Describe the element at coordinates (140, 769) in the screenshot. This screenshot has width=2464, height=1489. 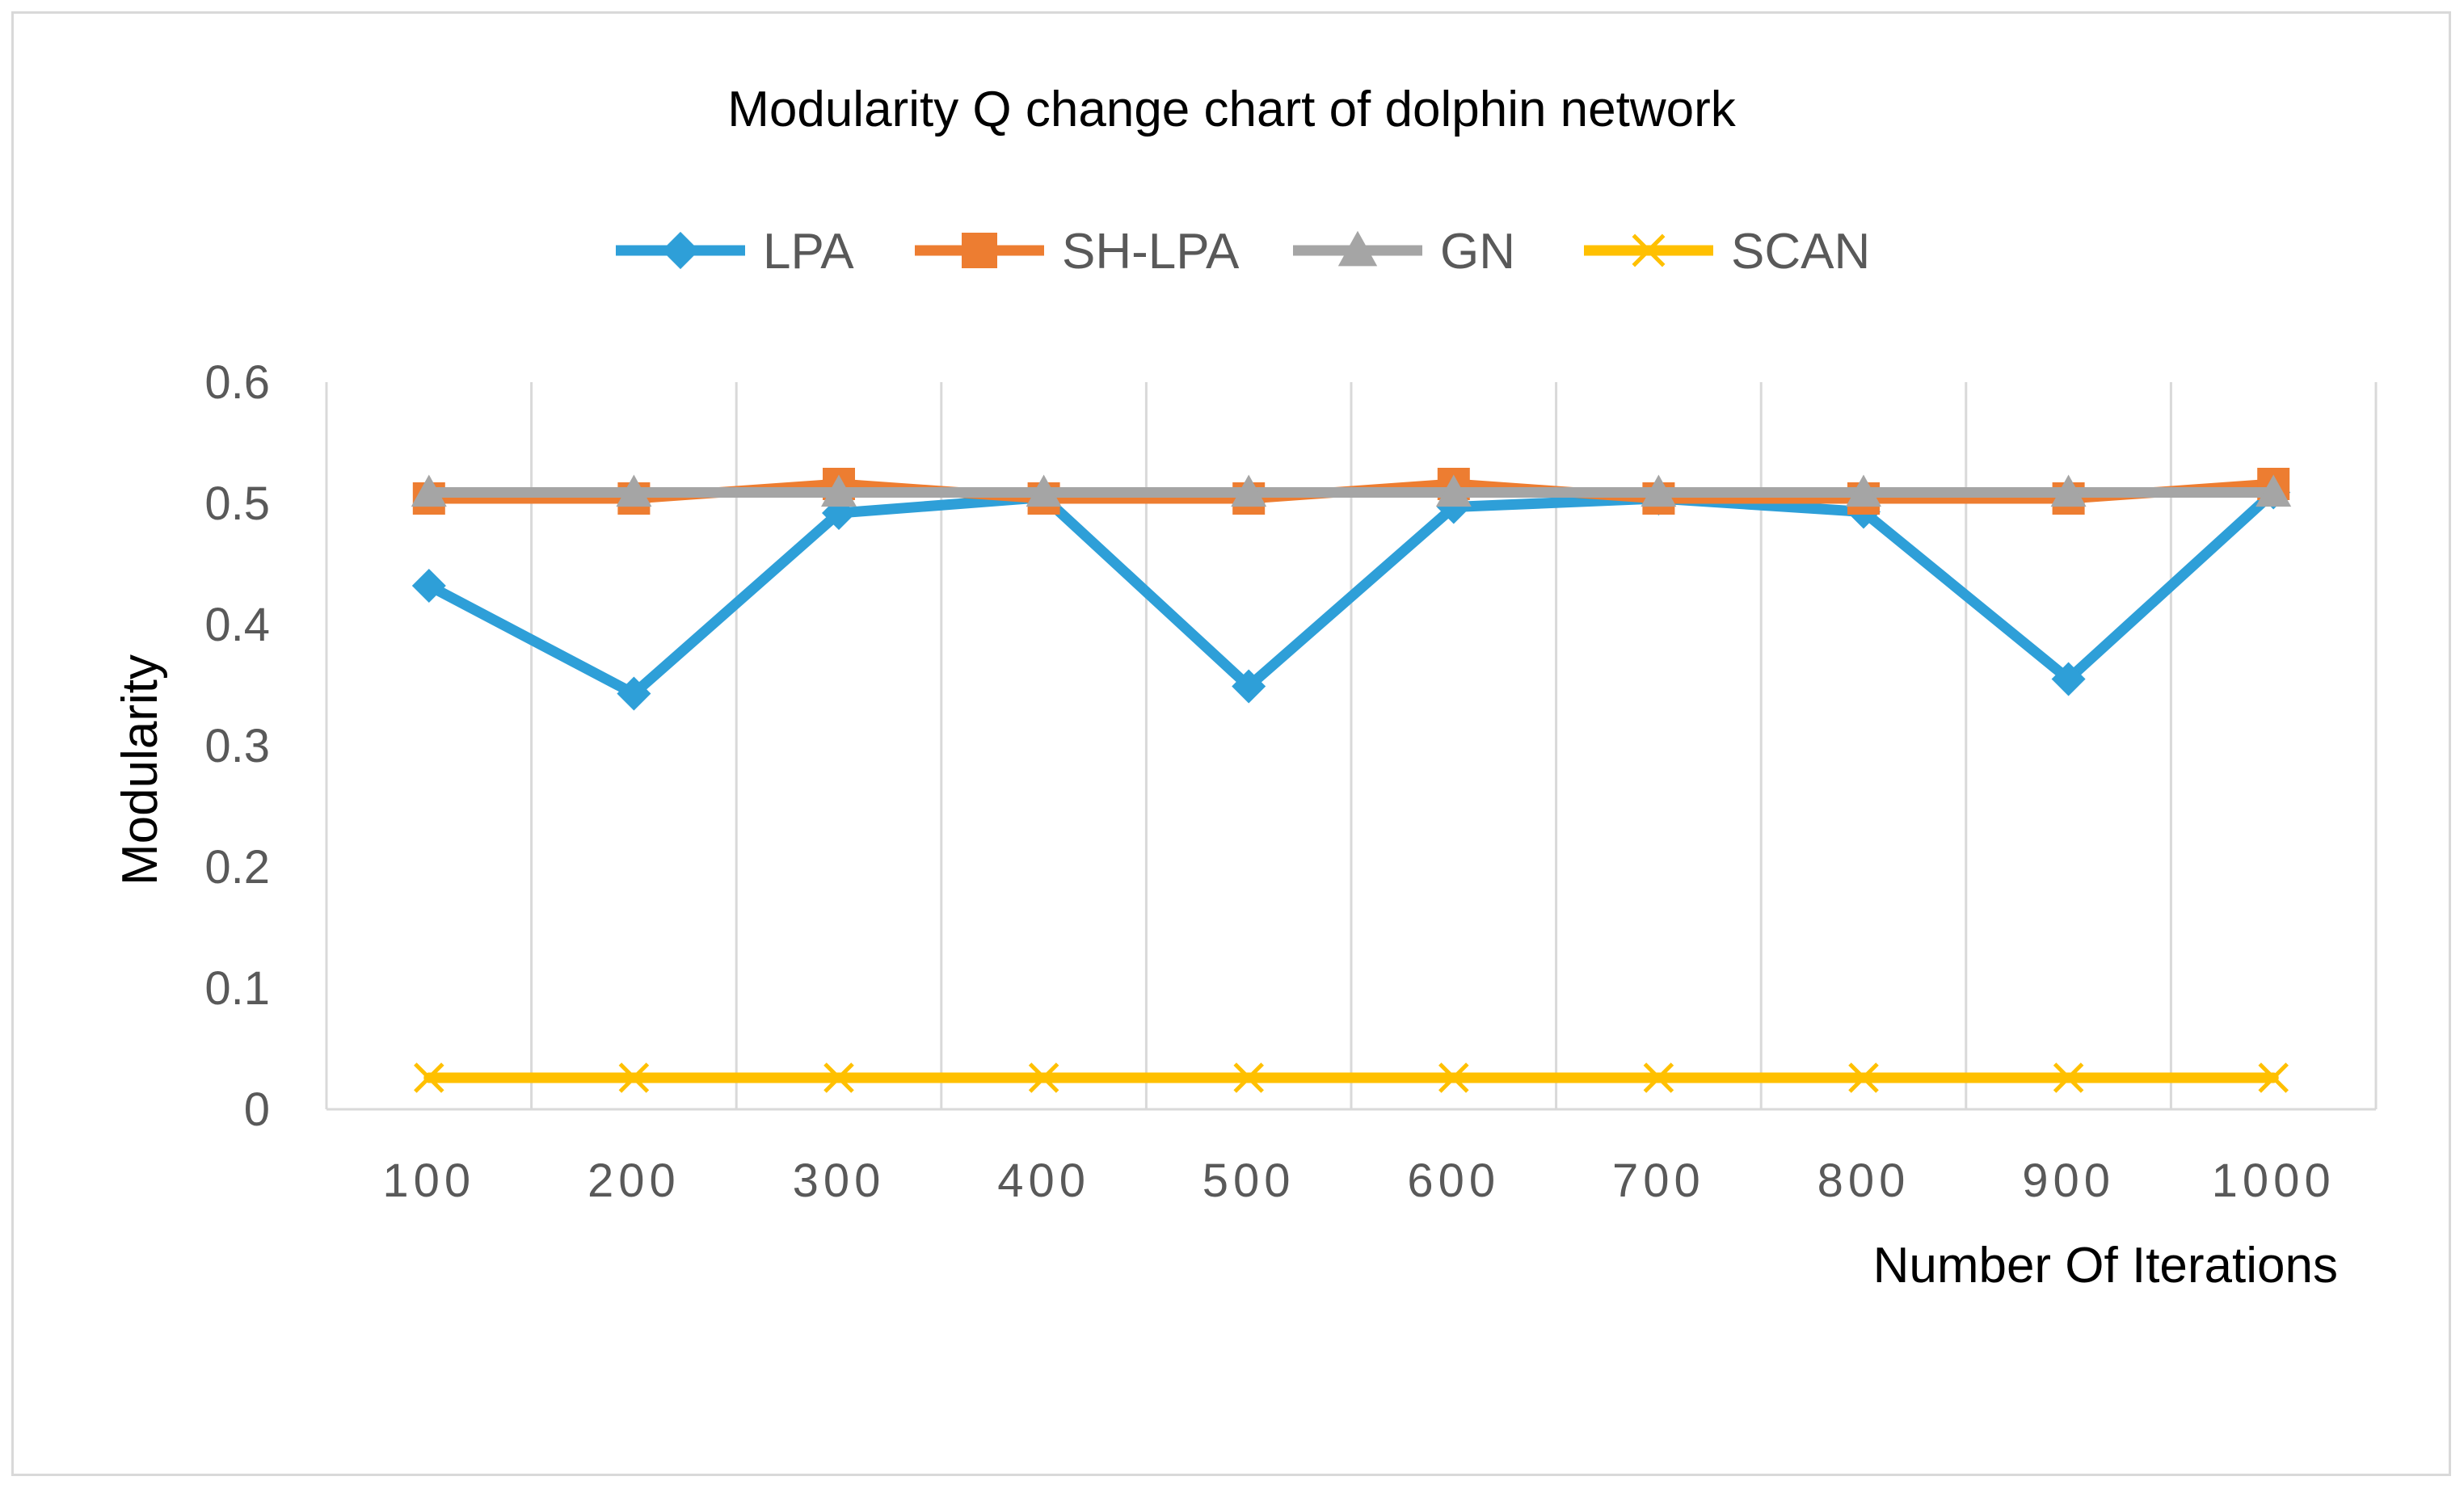
I see `y-axis-title: Modularity` at that location.